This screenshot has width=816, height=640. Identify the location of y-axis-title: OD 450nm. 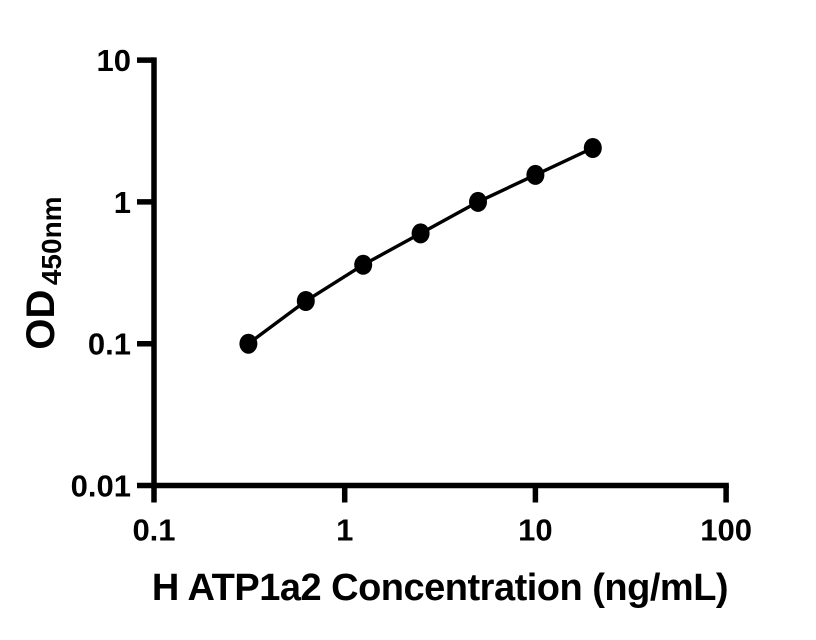
(43, 272).